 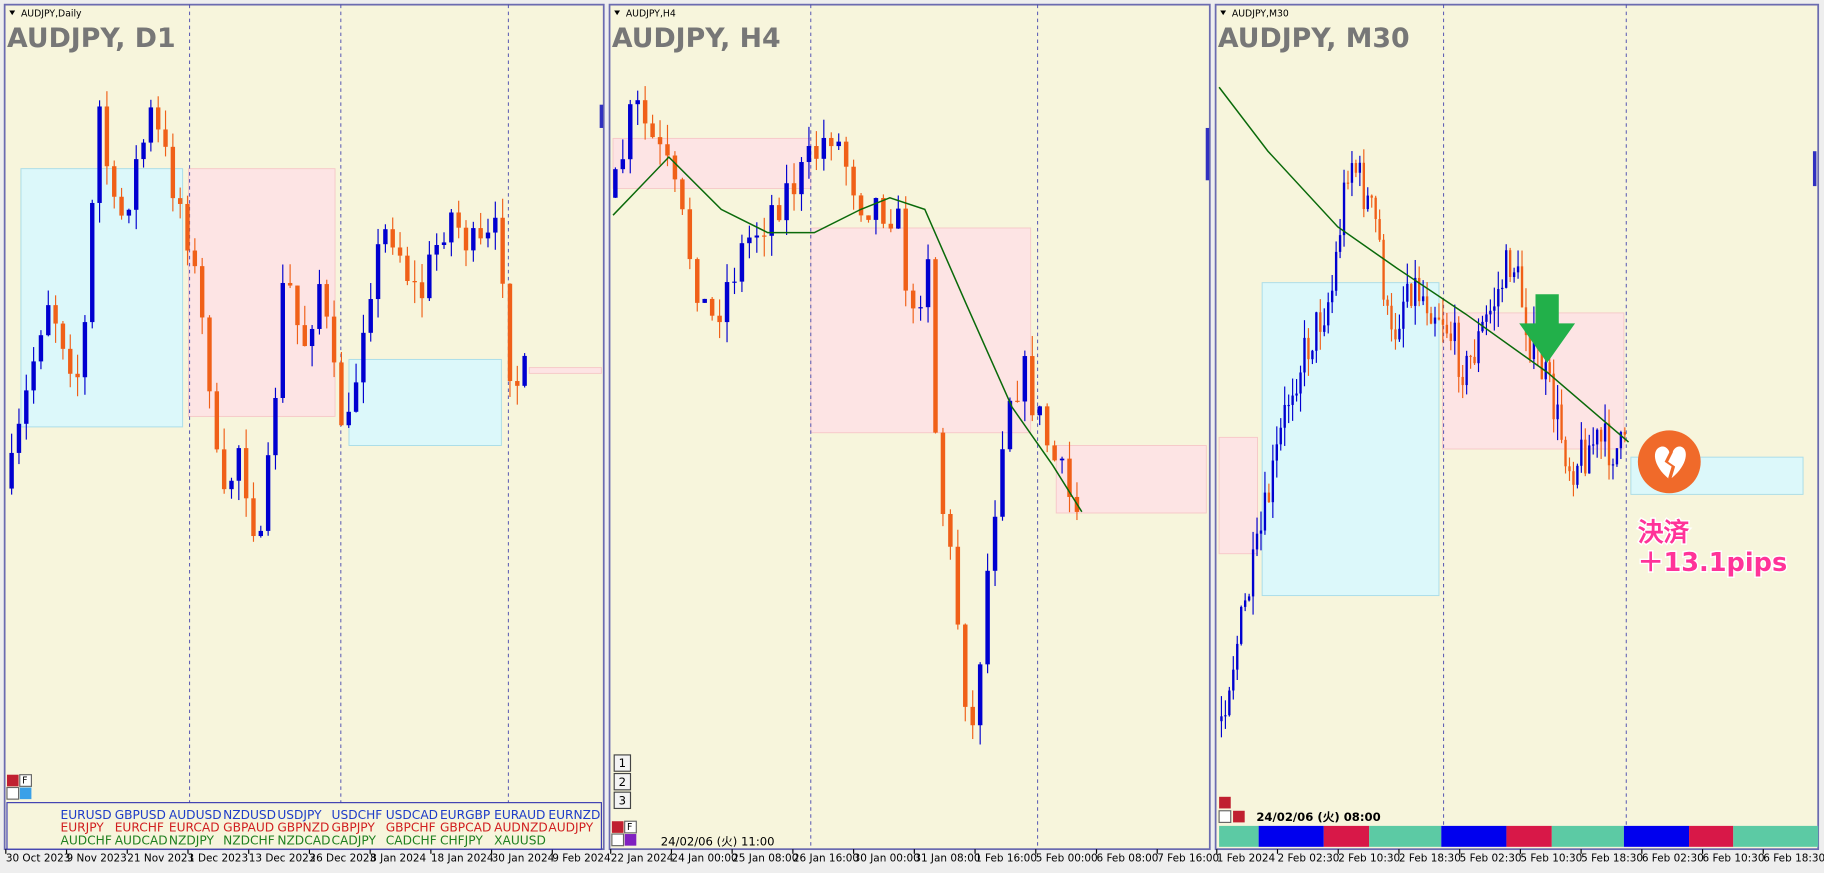 What do you see at coordinates (139, 828) in the screenshot?
I see `symbol-button: EURCHF` at bounding box center [139, 828].